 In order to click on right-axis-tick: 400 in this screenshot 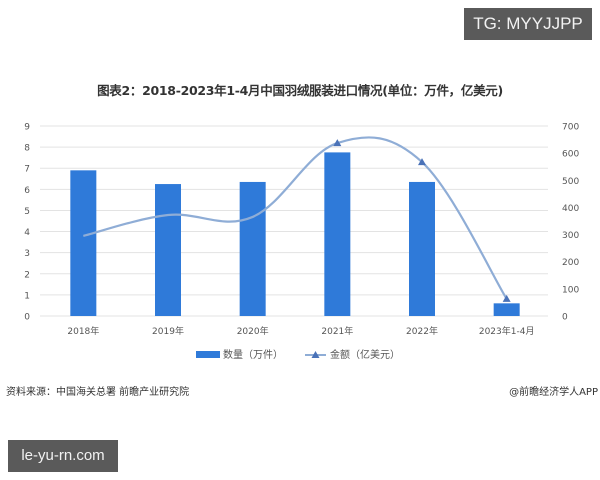, I will do `click(570, 209)`.